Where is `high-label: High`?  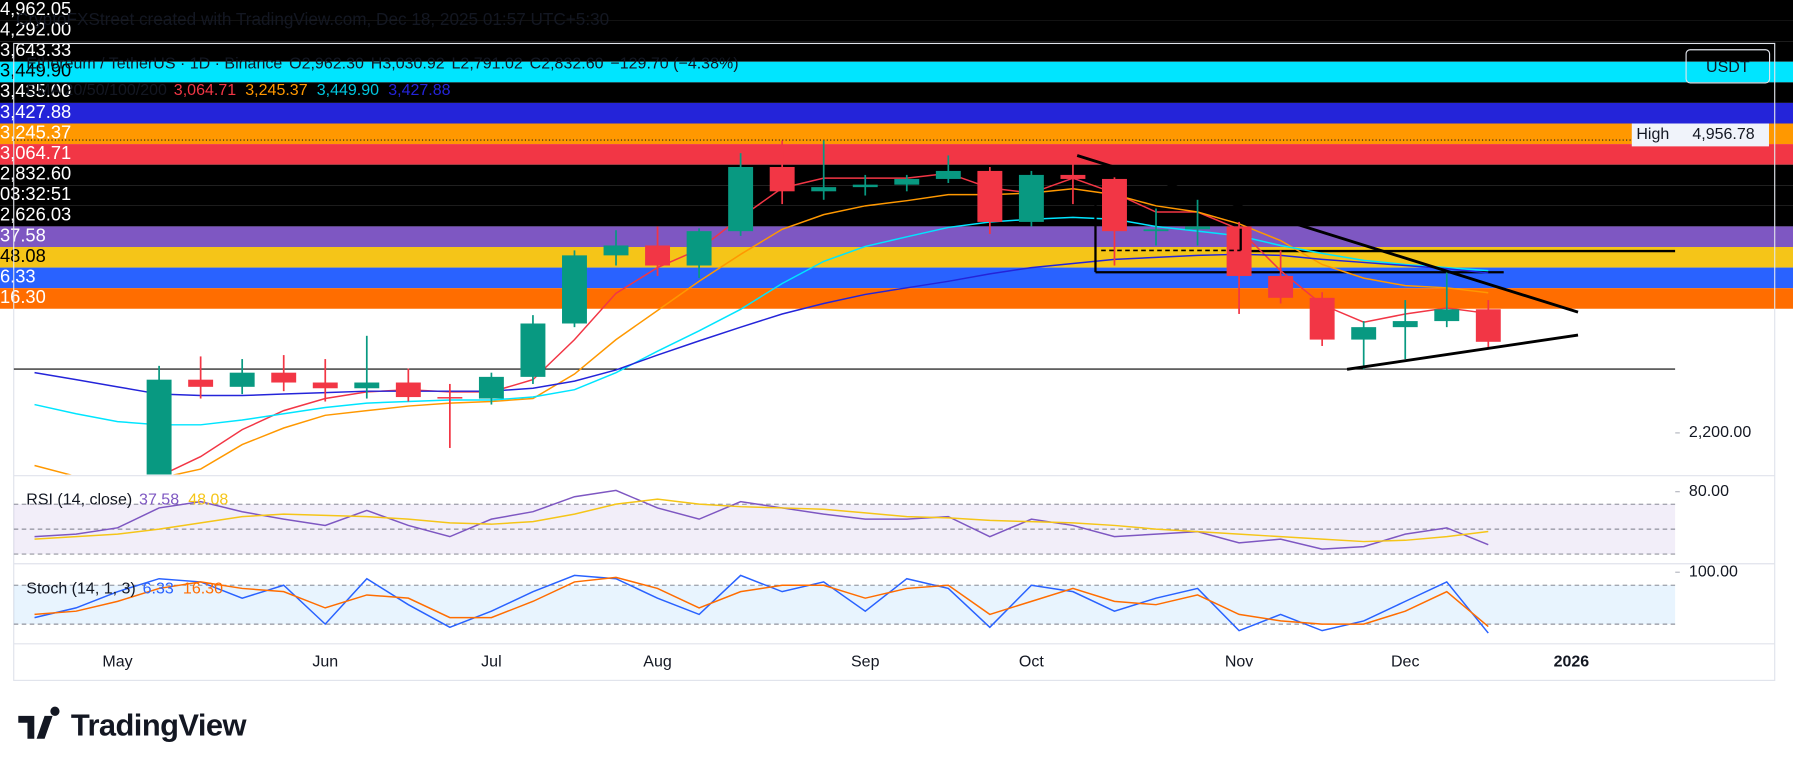 high-label: High is located at coordinates (1652, 134).